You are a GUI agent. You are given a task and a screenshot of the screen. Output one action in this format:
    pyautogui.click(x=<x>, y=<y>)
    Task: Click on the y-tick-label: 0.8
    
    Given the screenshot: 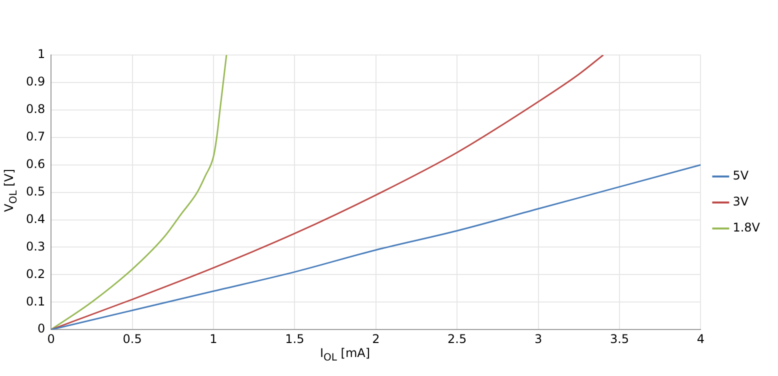 What is the action you would take?
    pyautogui.click(x=36, y=109)
    